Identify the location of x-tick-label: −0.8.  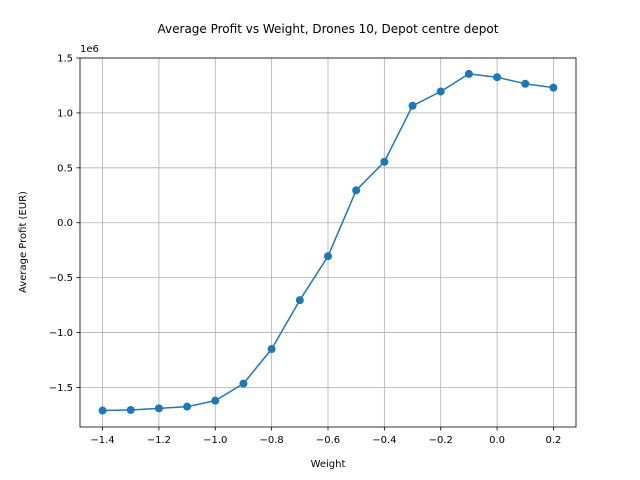
(271, 440).